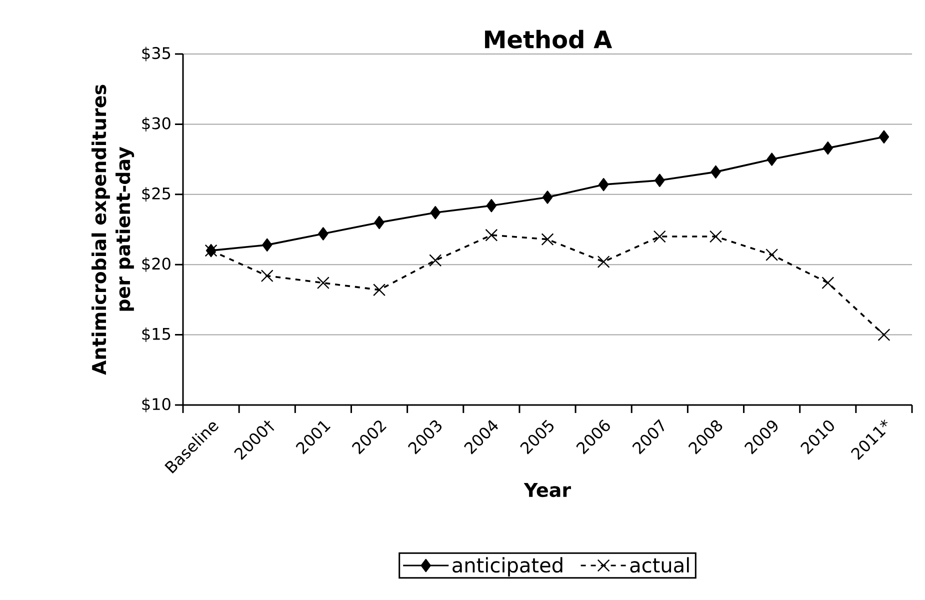  I want to click on y-tick-label: $15, so click(156, 335).